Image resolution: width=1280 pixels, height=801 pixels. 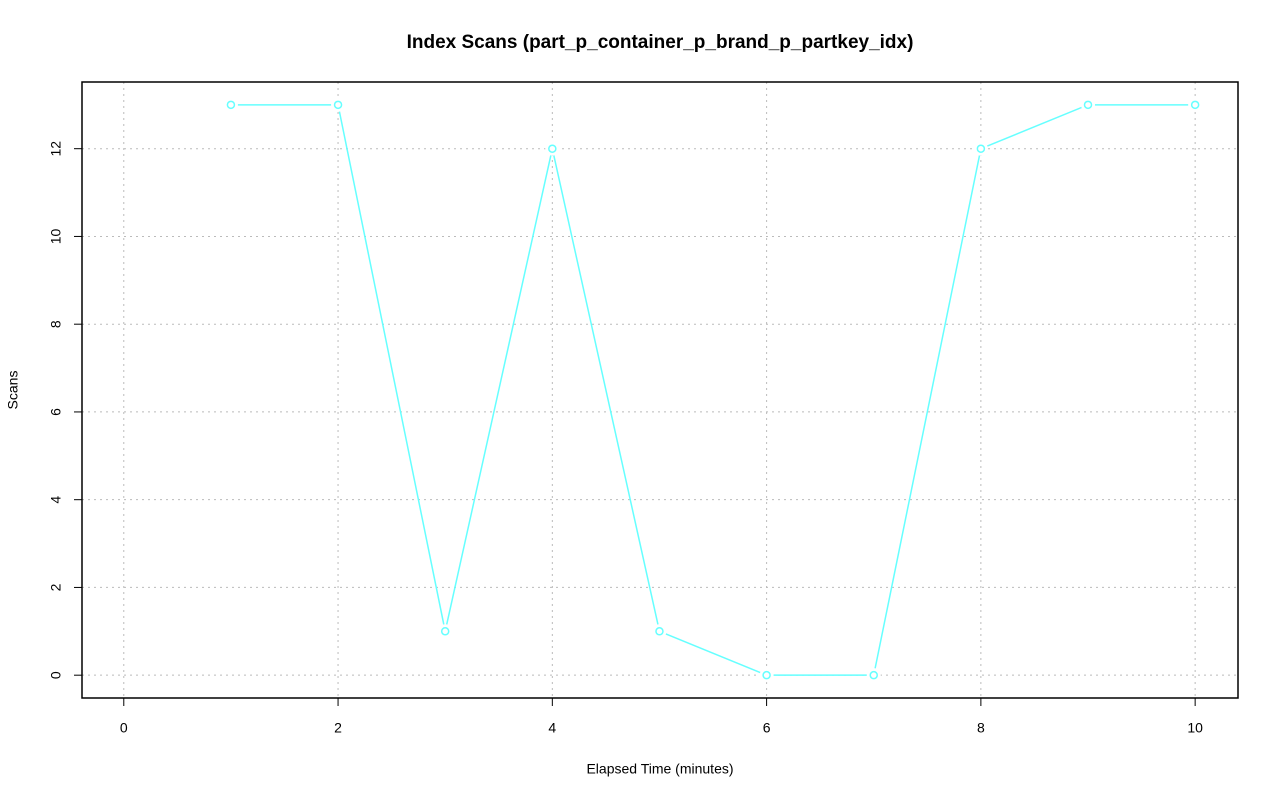 What do you see at coordinates (124, 728) in the screenshot?
I see `x-tick-label: 0` at bounding box center [124, 728].